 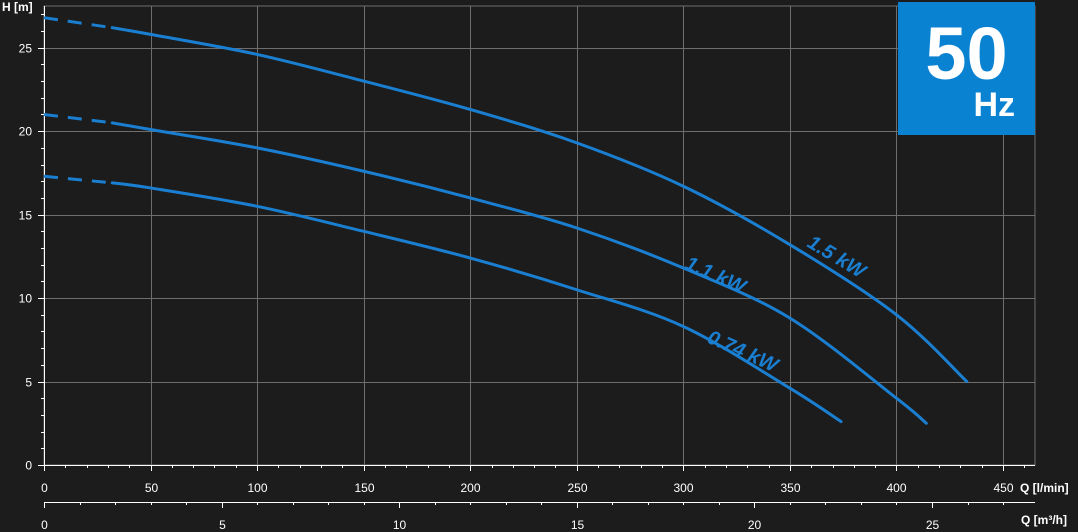 I want to click on series-label-1-1kw: 1.1 kW, so click(x=716, y=275).